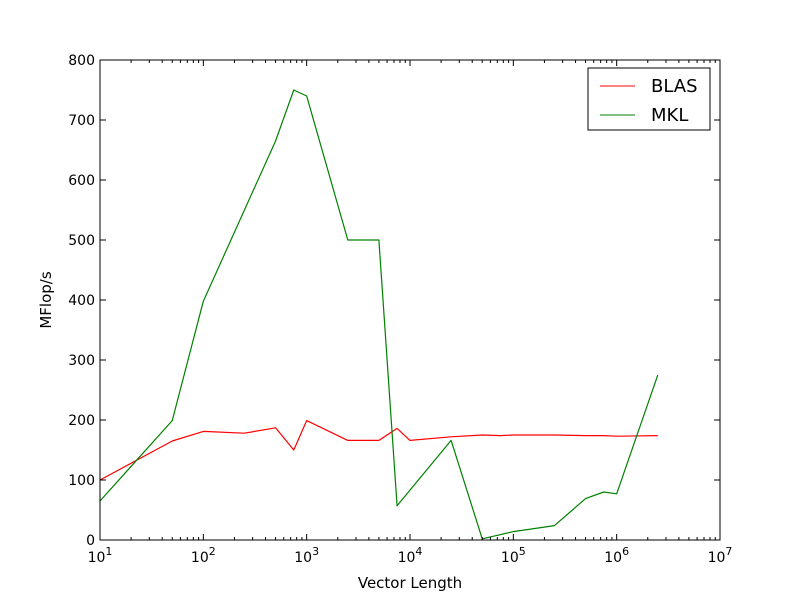 Image resolution: width=800 pixels, height=600 pixels. I want to click on y-tick-label: 400, so click(81, 301).